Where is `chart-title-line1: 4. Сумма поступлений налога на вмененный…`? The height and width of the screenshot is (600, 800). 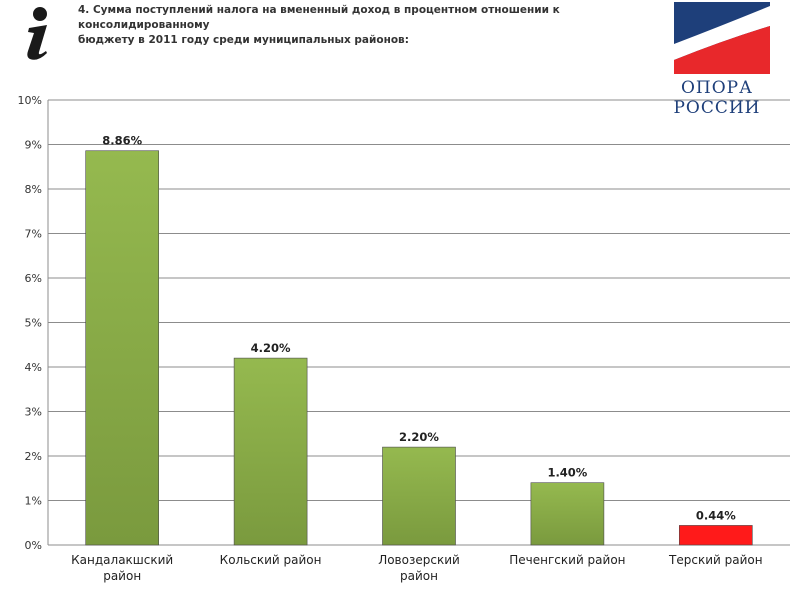
chart-title-line1: 4. Сумма поступлений налога на вмененный… is located at coordinates (319, 17).